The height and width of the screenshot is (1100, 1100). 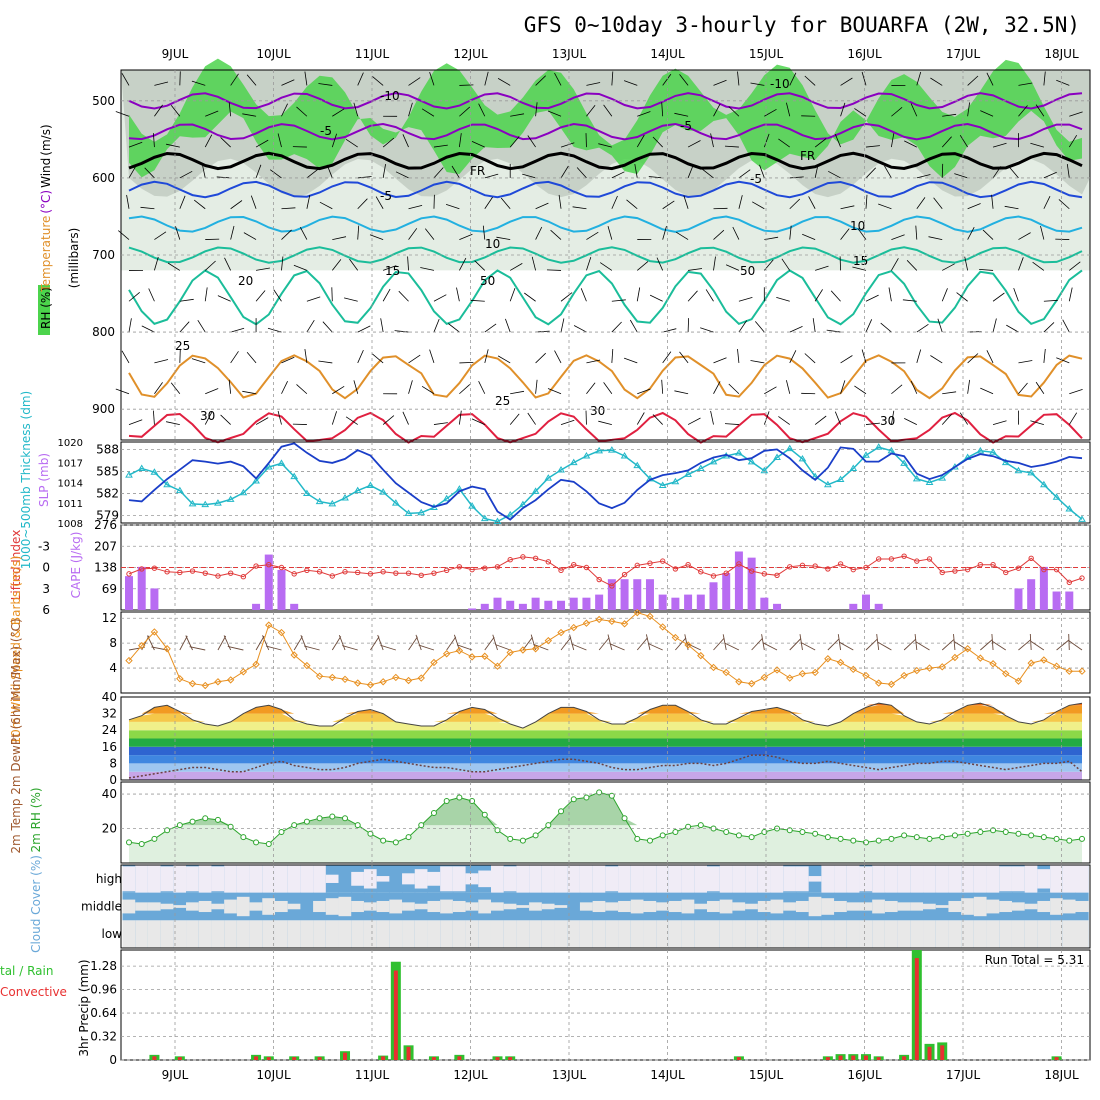 What do you see at coordinates (605, 726) in the screenshot?
I see `temp-color-band` at bounding box center [605, 726].